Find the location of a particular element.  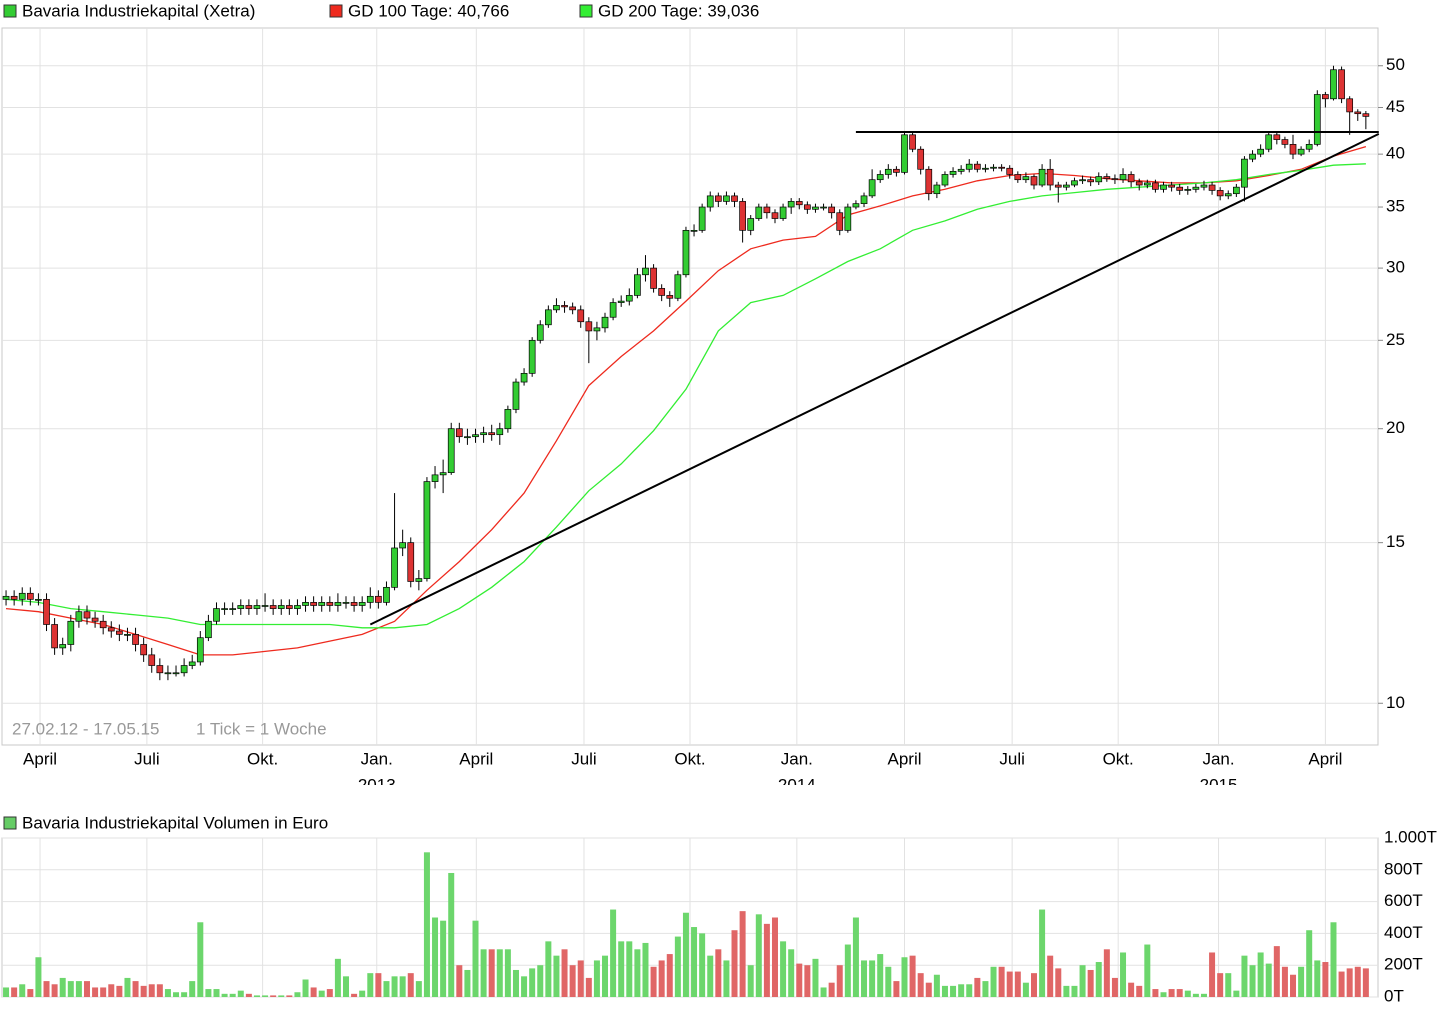

year-label: 2013 is located at coordinates (377, 784).